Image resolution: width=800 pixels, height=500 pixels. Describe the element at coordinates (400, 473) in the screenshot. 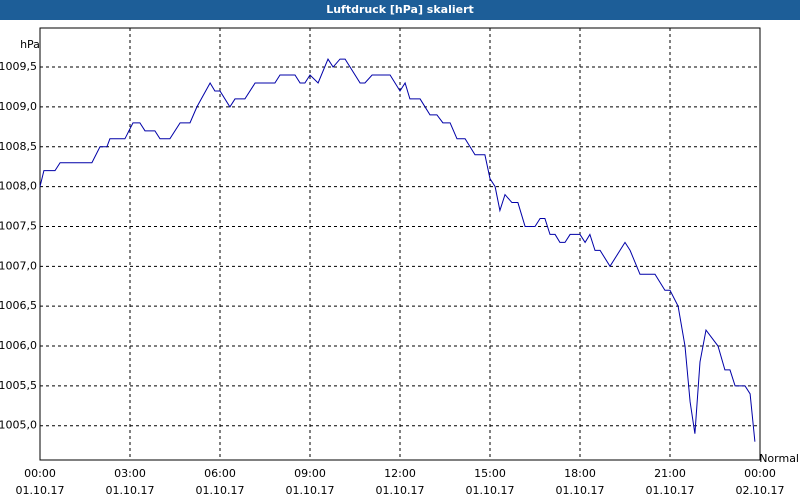

I see `x-tick-label: 12:00` at that location.